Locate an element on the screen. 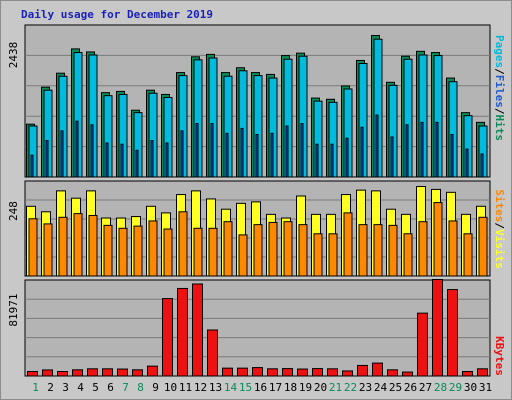 Image resolution: width=512 pixels, height=400 pixels. bar-kbytes-day-12-body is located at coordinates (197, 330).